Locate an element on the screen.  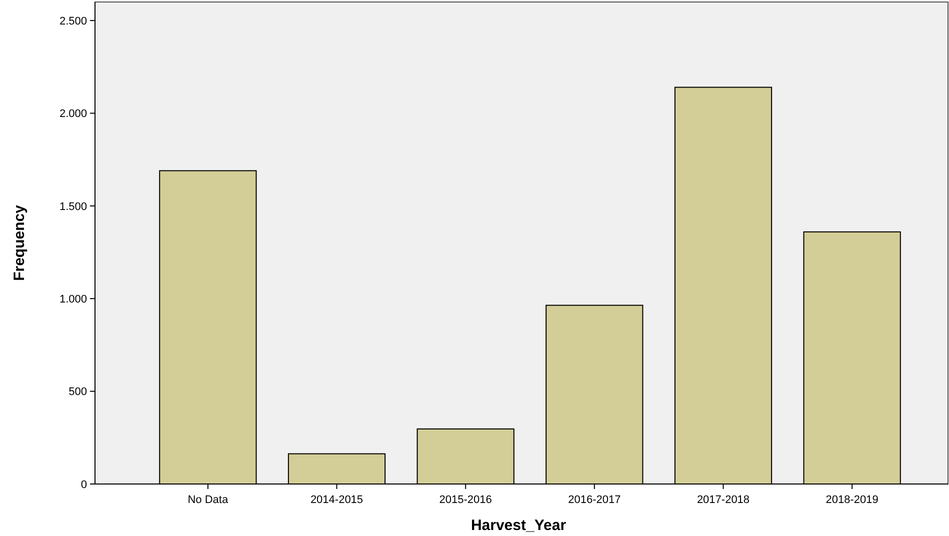
y-tick-label: 0 is located at coordinates (83, 484).